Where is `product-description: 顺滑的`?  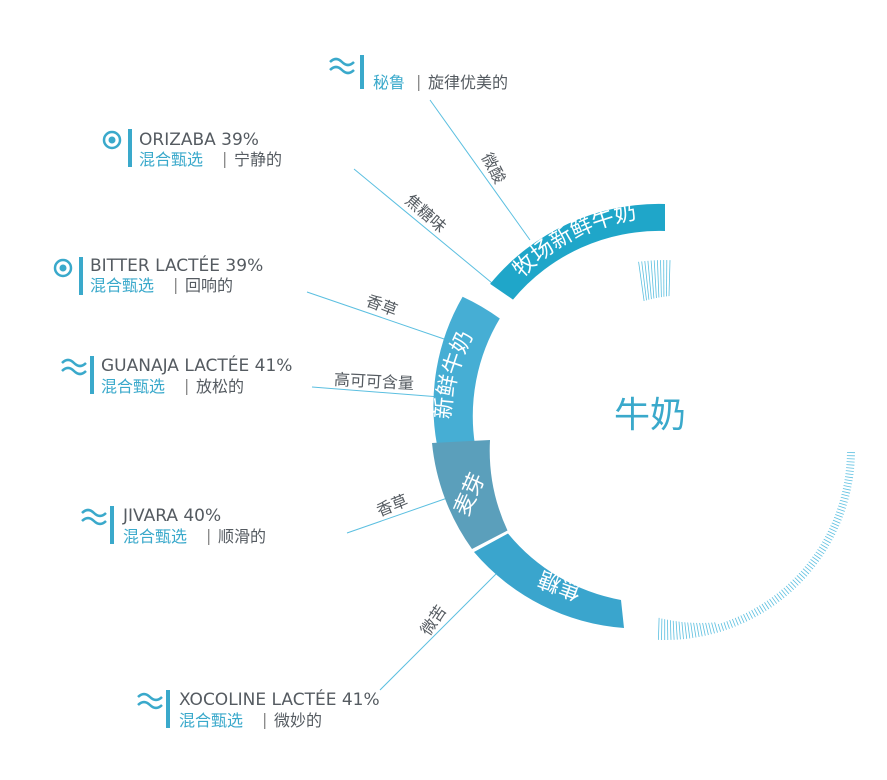 product-description: 顺滑的 is located at coordinates (242, 536).